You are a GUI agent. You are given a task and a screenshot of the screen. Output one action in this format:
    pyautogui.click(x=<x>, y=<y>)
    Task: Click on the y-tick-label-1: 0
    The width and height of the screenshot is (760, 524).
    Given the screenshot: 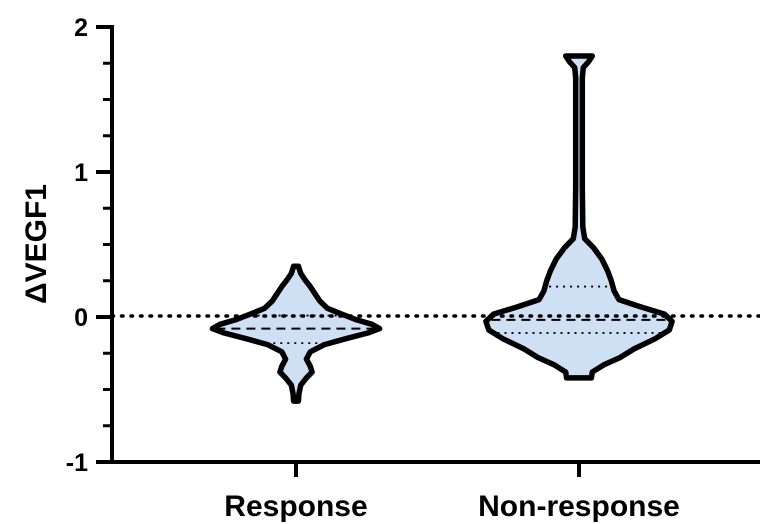 What is the action you would take?
    pyautogui.click(x=81, y=318)
    